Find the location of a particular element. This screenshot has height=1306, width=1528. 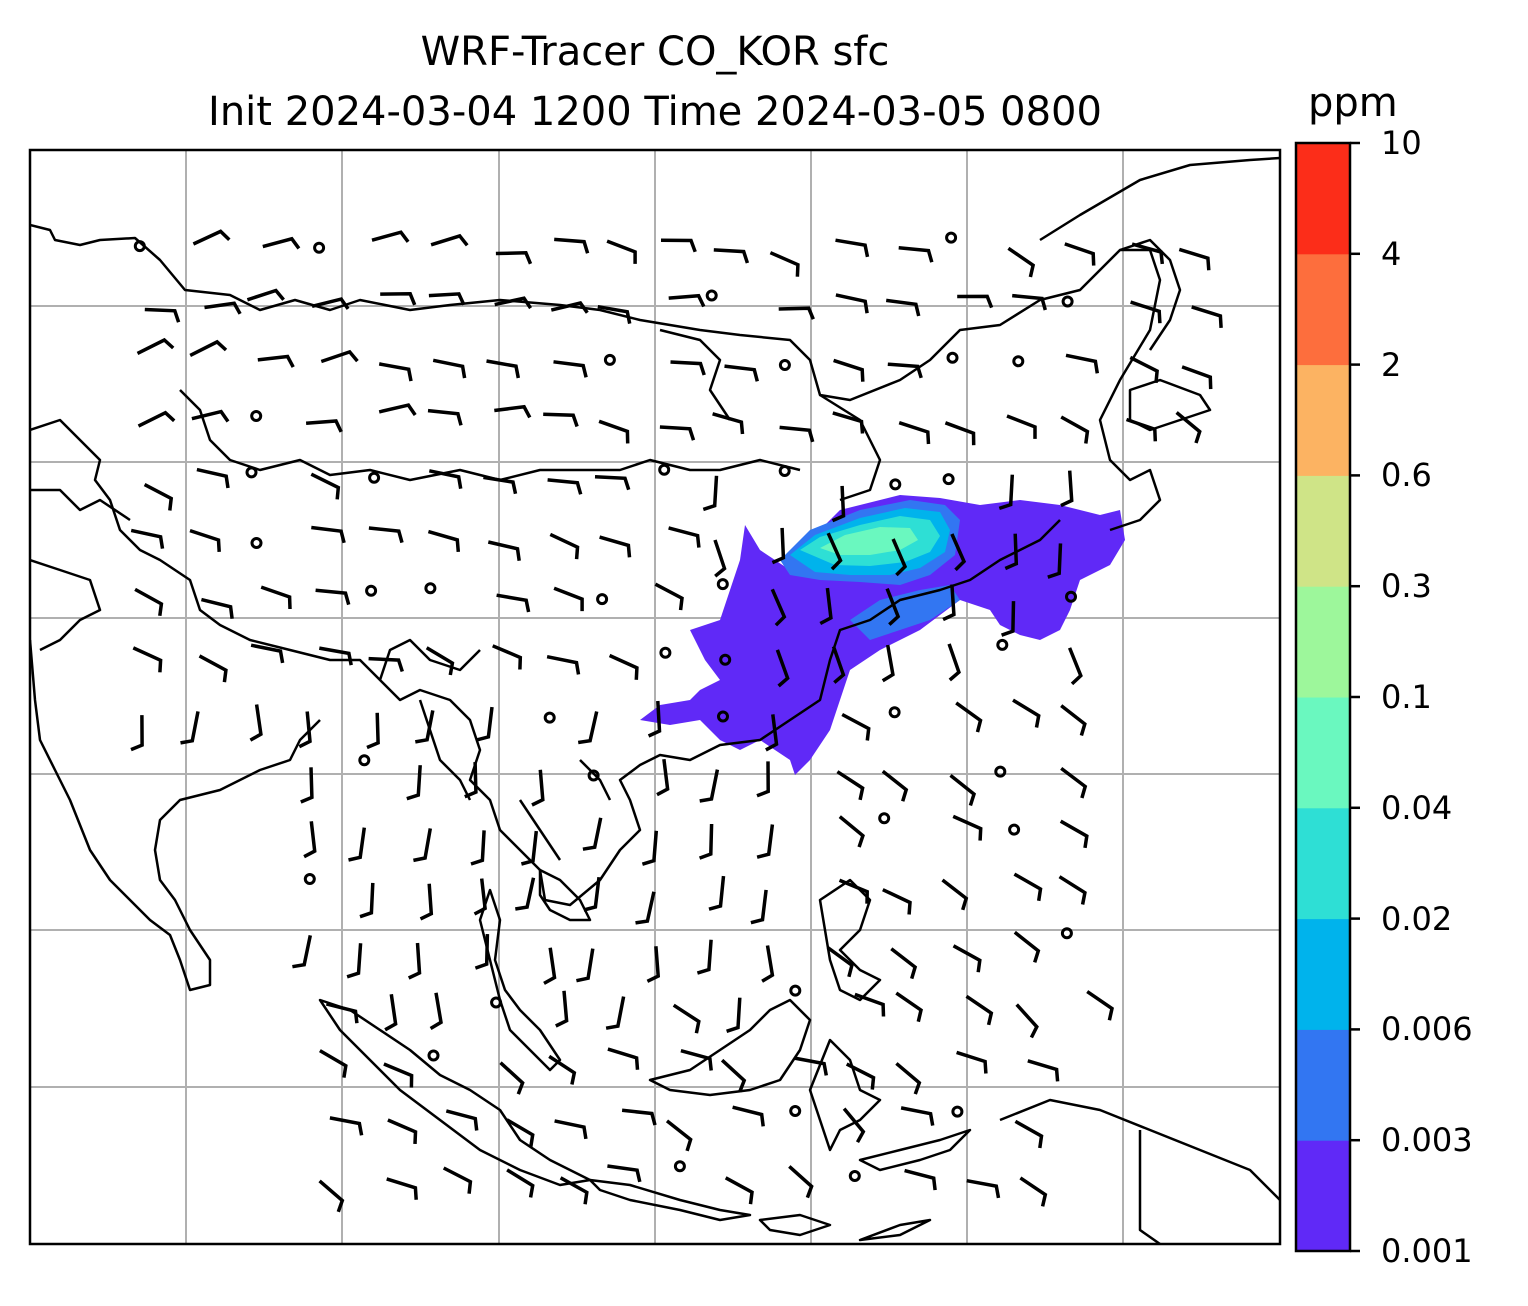

colorbar-tick-label: 0.6 is located at coordinates (1406, 475).